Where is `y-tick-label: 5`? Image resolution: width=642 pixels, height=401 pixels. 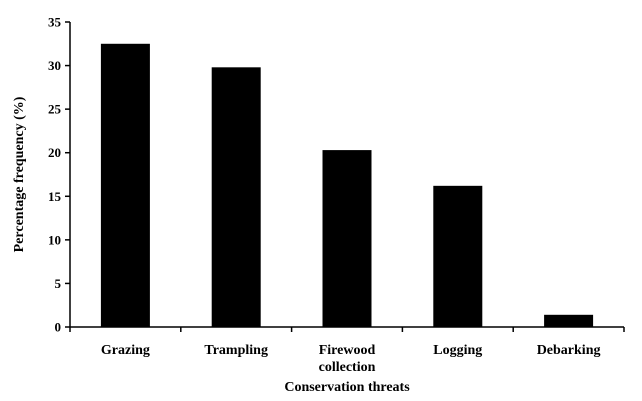 y-tick-label: 5 is located at coordinates (58, 283).